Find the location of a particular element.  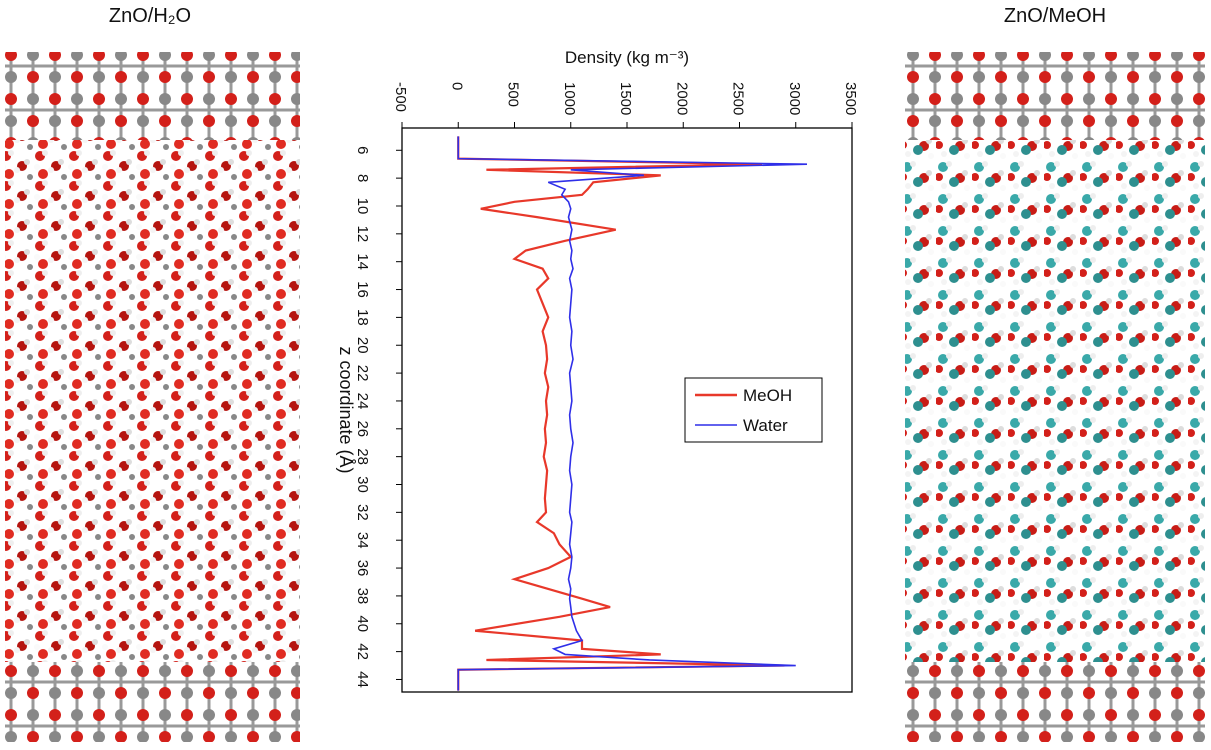

z-tick-label: 28 is located at coordinates (362, 456).